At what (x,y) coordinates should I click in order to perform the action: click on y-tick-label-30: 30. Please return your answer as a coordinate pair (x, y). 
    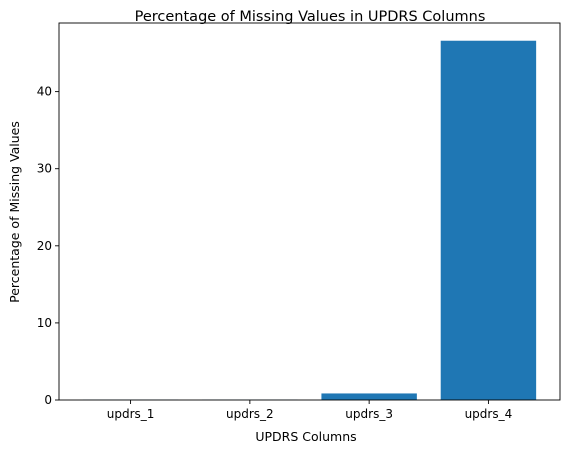
    Looking at the image, I should click on (44, 169).